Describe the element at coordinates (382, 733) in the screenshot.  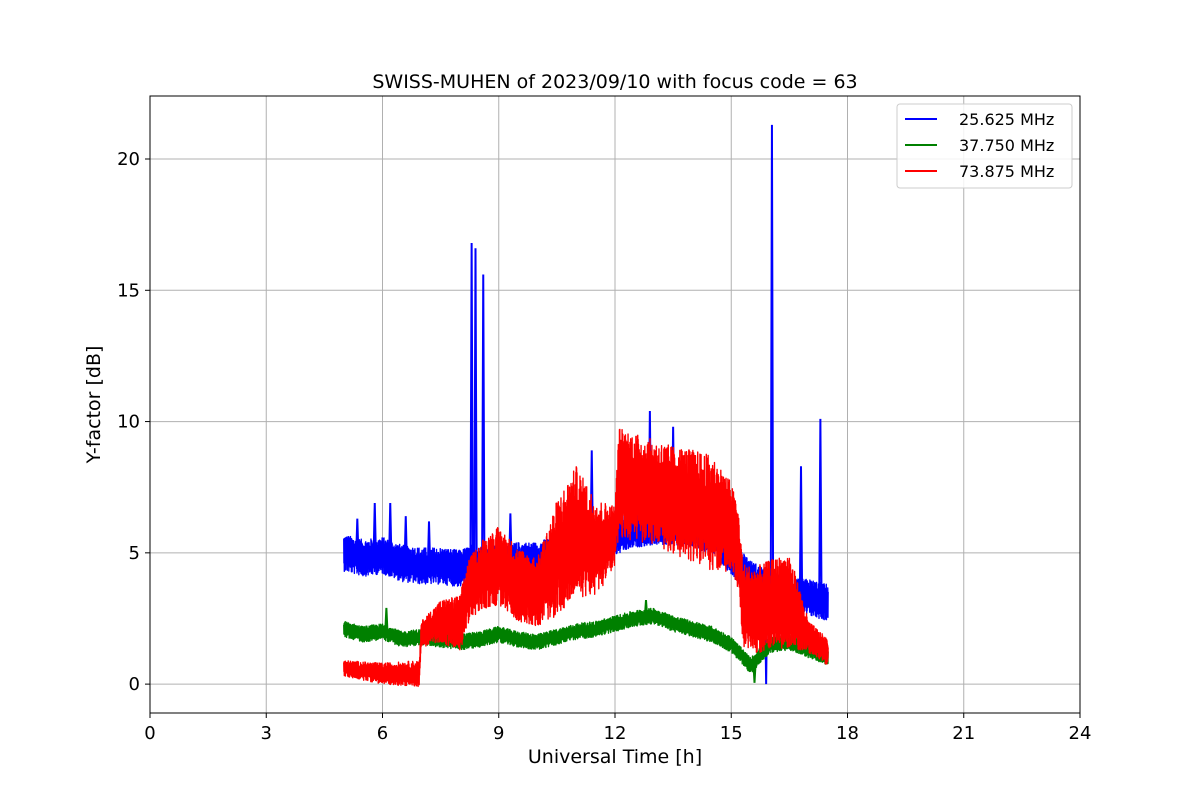
I see `x-tick-label: 6` at that location.